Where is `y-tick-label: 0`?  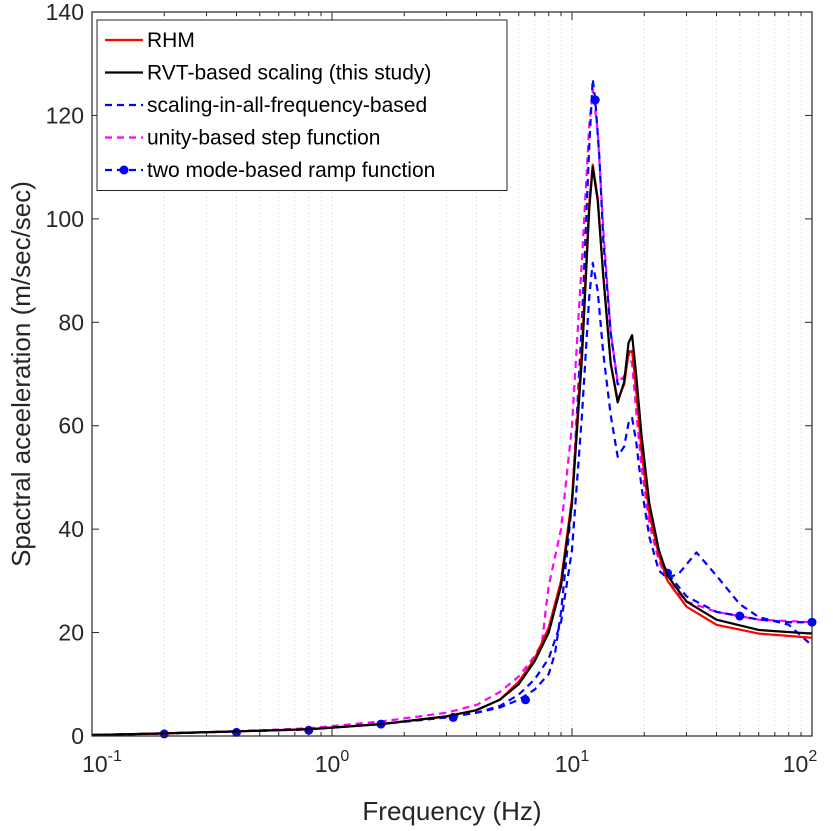
y-tick-label: 0 is located at coordinates (77, 736).